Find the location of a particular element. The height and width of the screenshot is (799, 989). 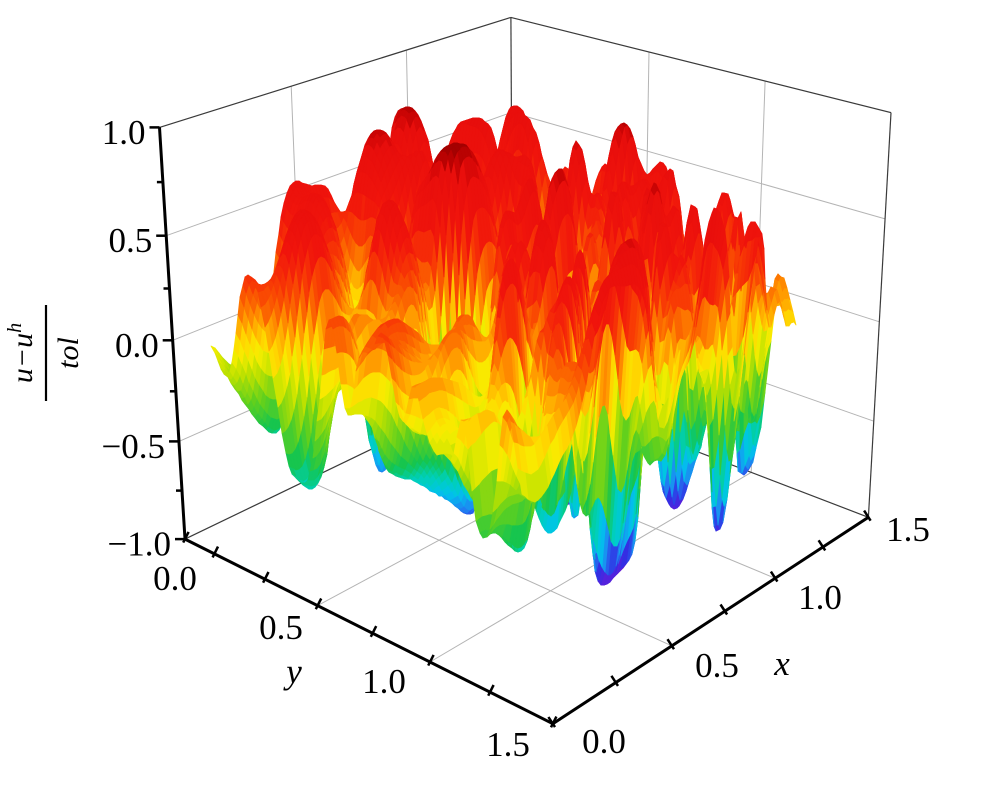

svg-text: −0.5 is located at coordinates (134, 446).